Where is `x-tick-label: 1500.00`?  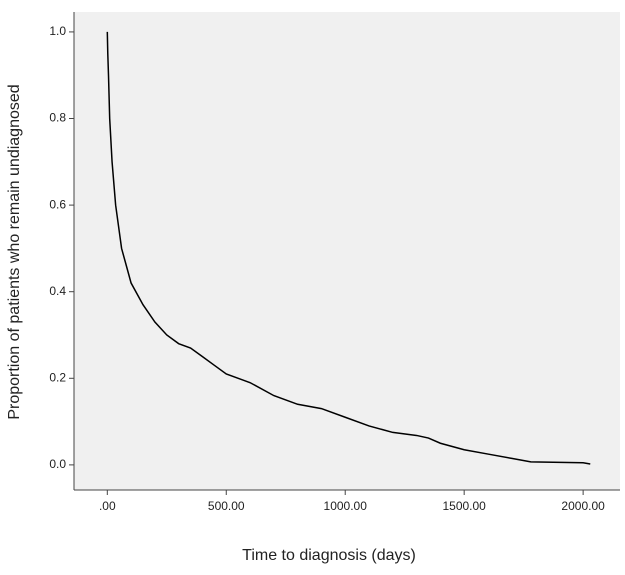 x-tick-label: 1500.00 is located at coordinates (464, 506).